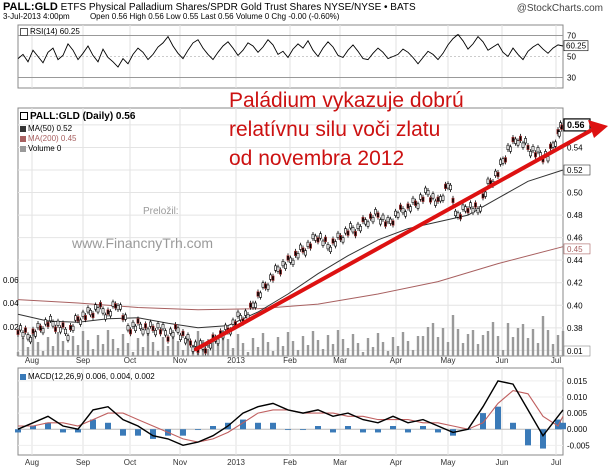  Describe the element at coordinates (317, 158) in the screenshot. I see `annotation-line-3: od novembra 2012` at that location.